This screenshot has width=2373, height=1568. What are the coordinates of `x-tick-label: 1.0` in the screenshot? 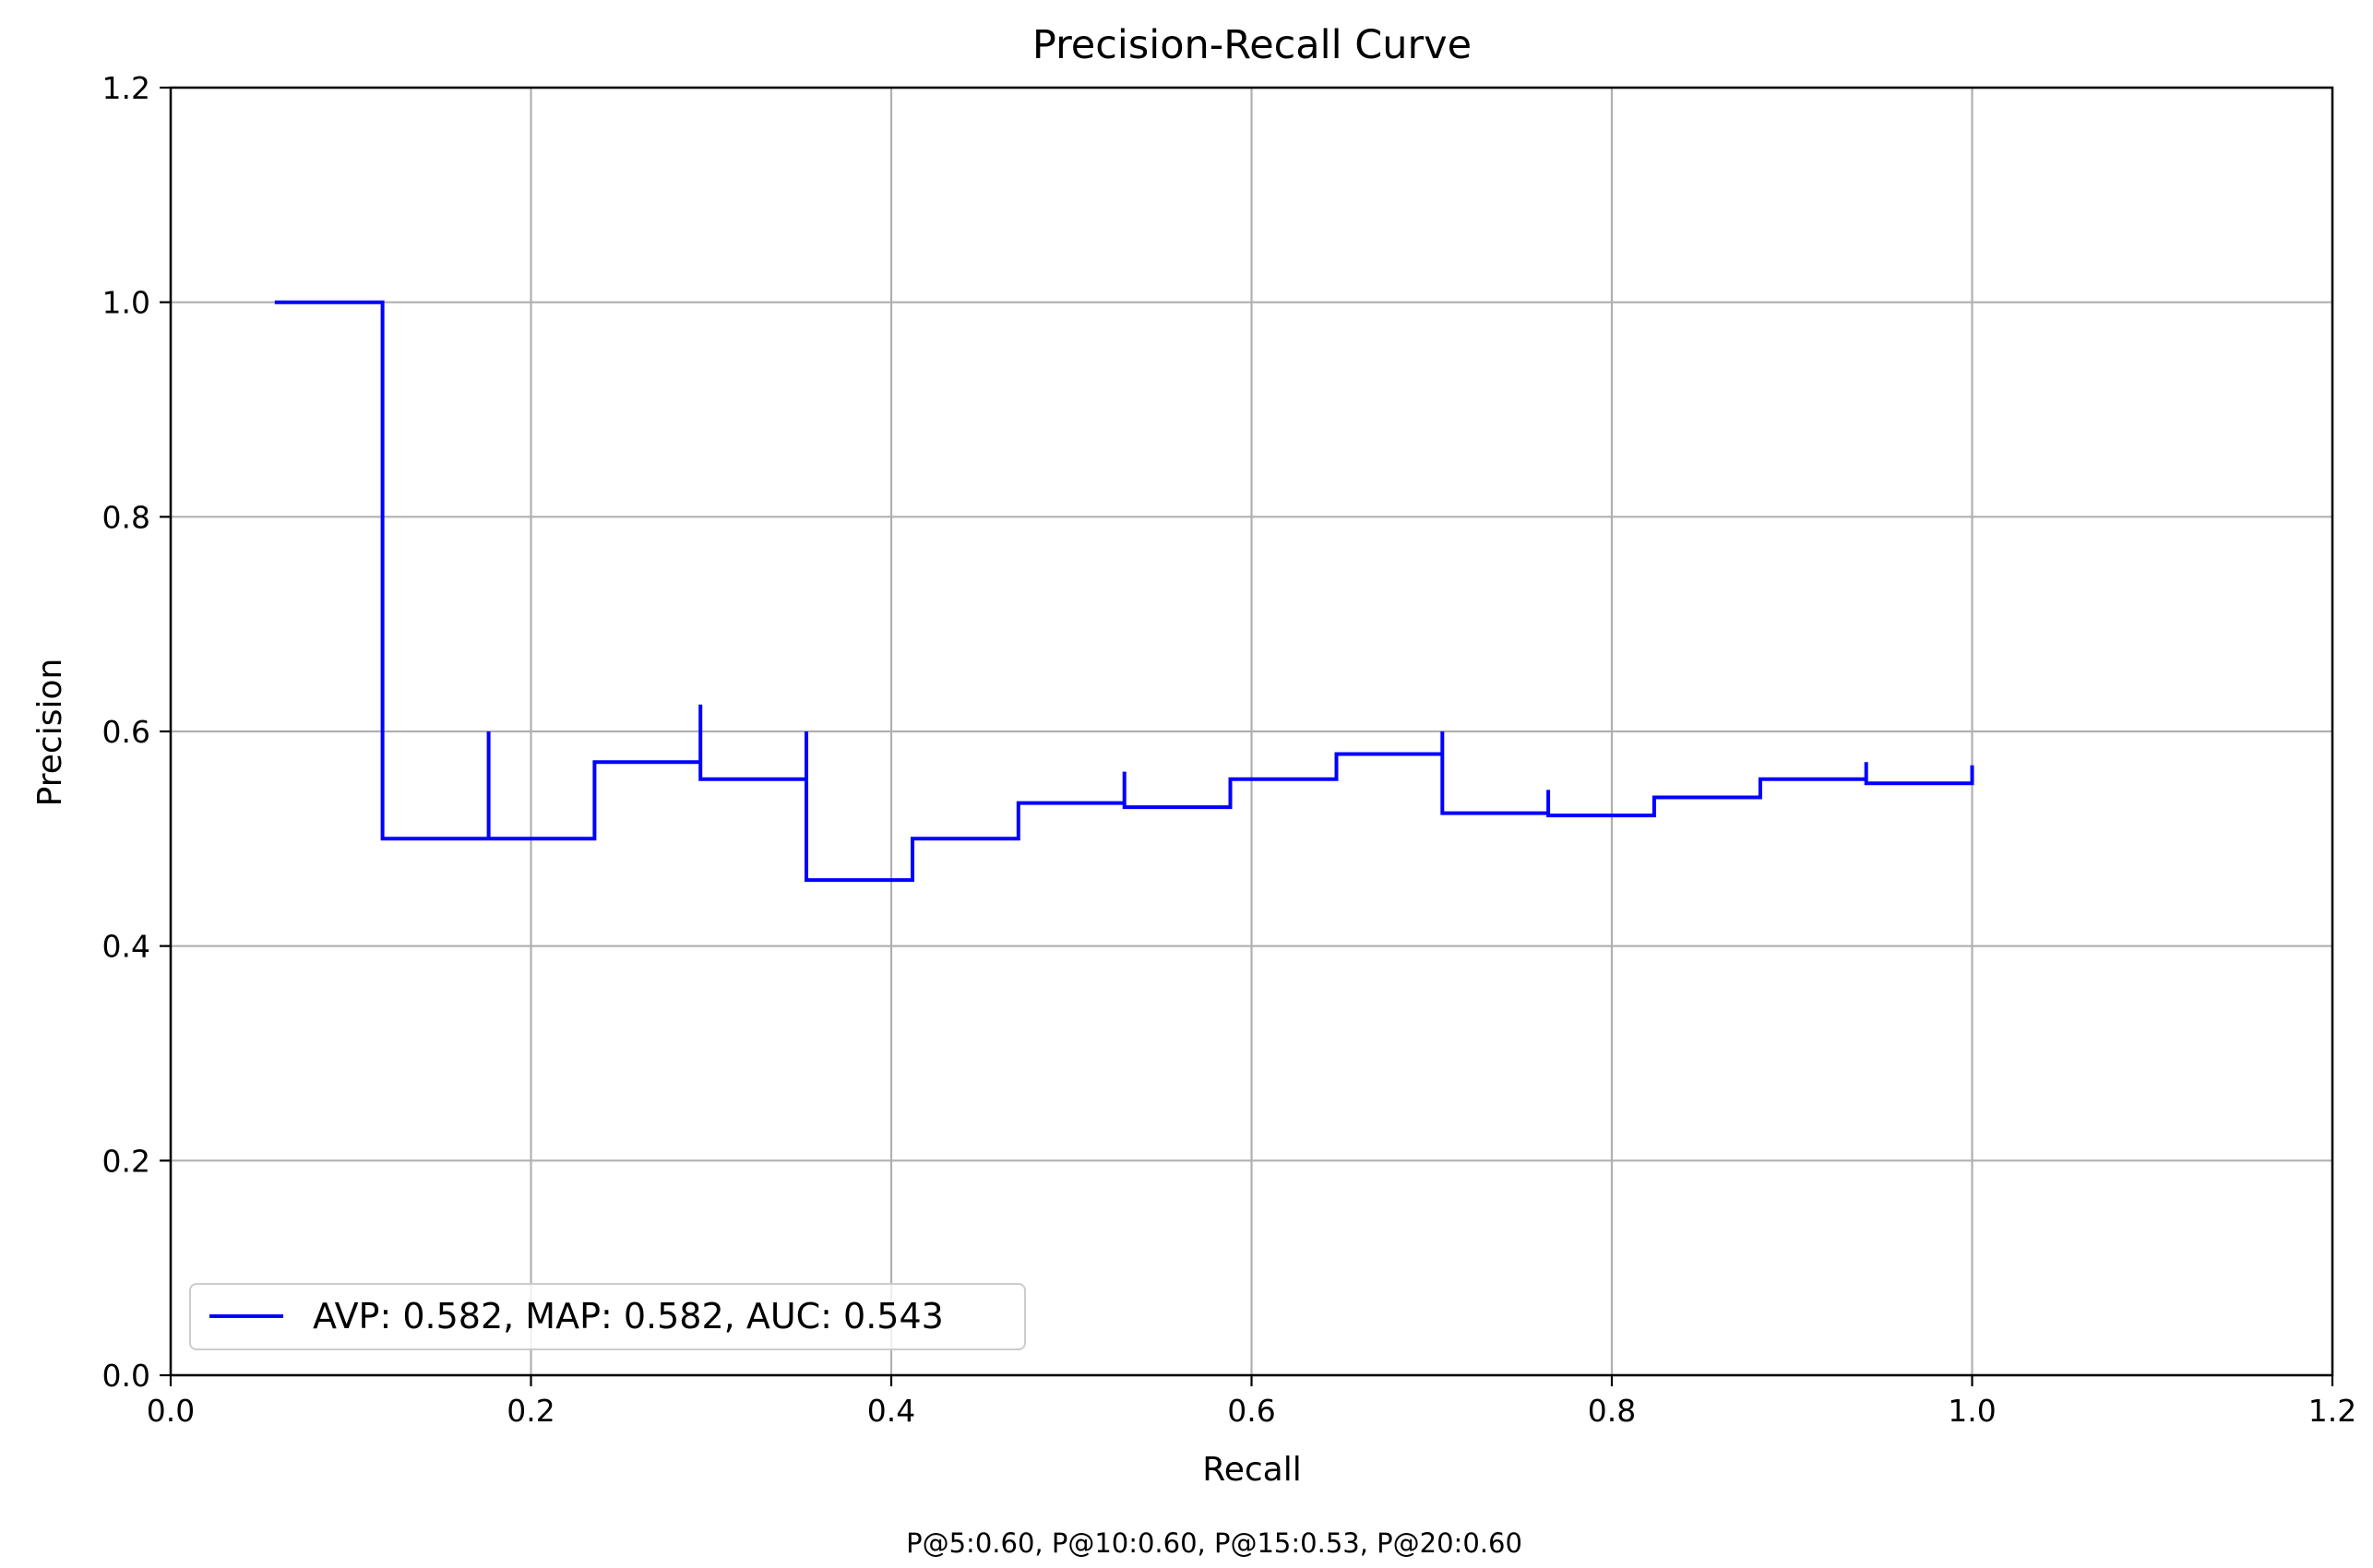 It's located at (1972, 1411).